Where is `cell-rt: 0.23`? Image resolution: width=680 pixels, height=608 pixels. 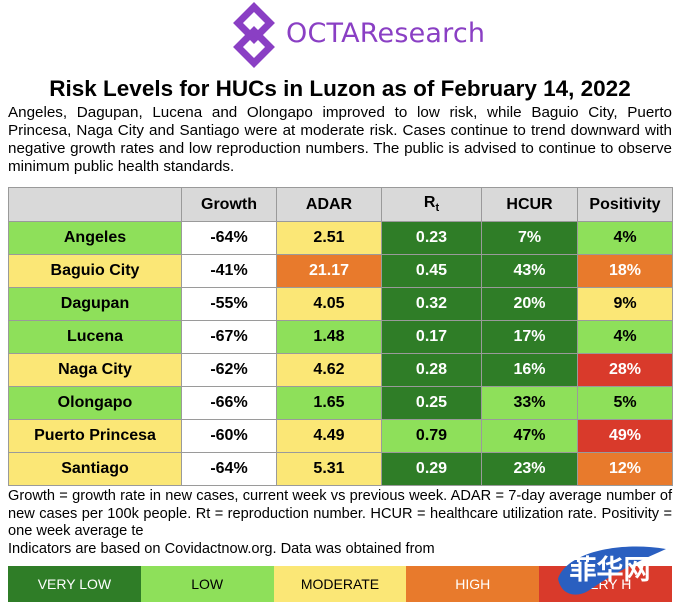 cell-rt: 0.23 is located at coordinates (431, 238).